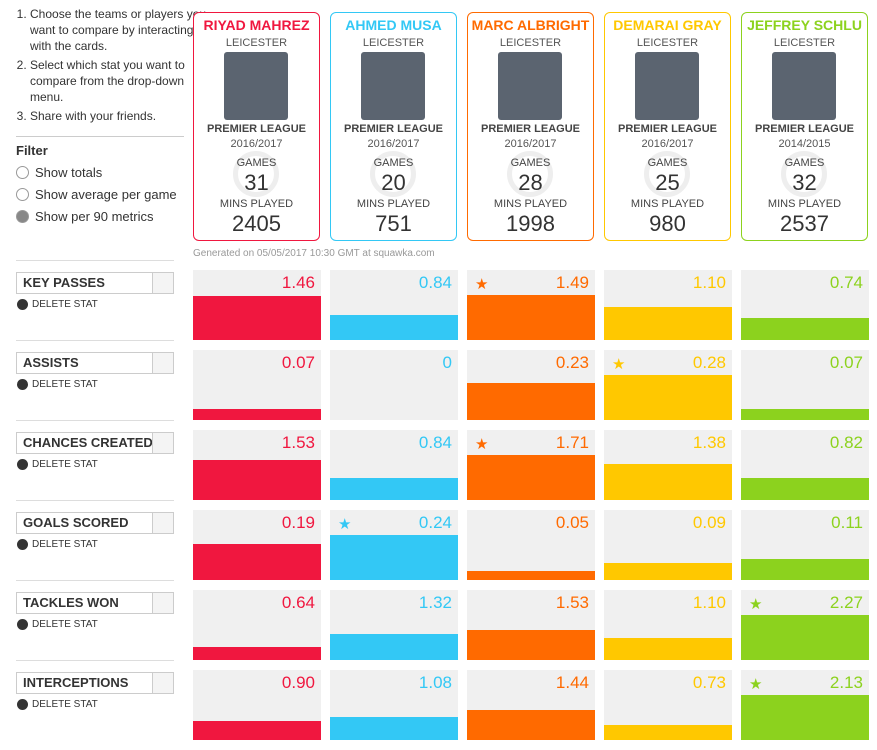 The height and width of the screenshot is (750, 877). What do you see at coordinates (257, 705) in the screenshot?
I see `stat-cell: 0.90` at bounding box center [257, 705].